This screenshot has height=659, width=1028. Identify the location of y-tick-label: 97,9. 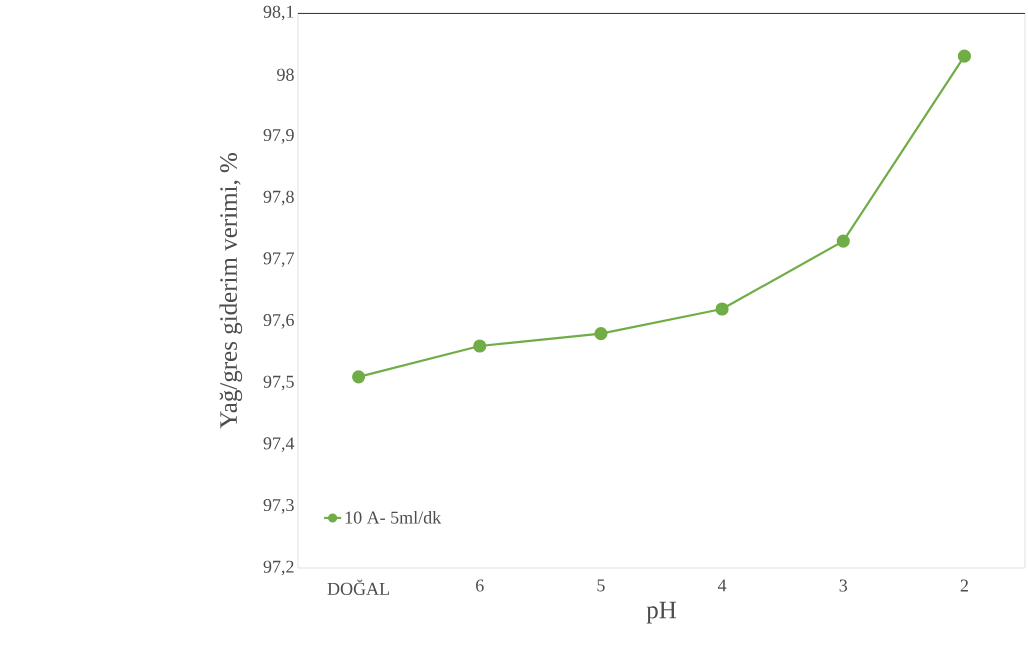
(278, 136).